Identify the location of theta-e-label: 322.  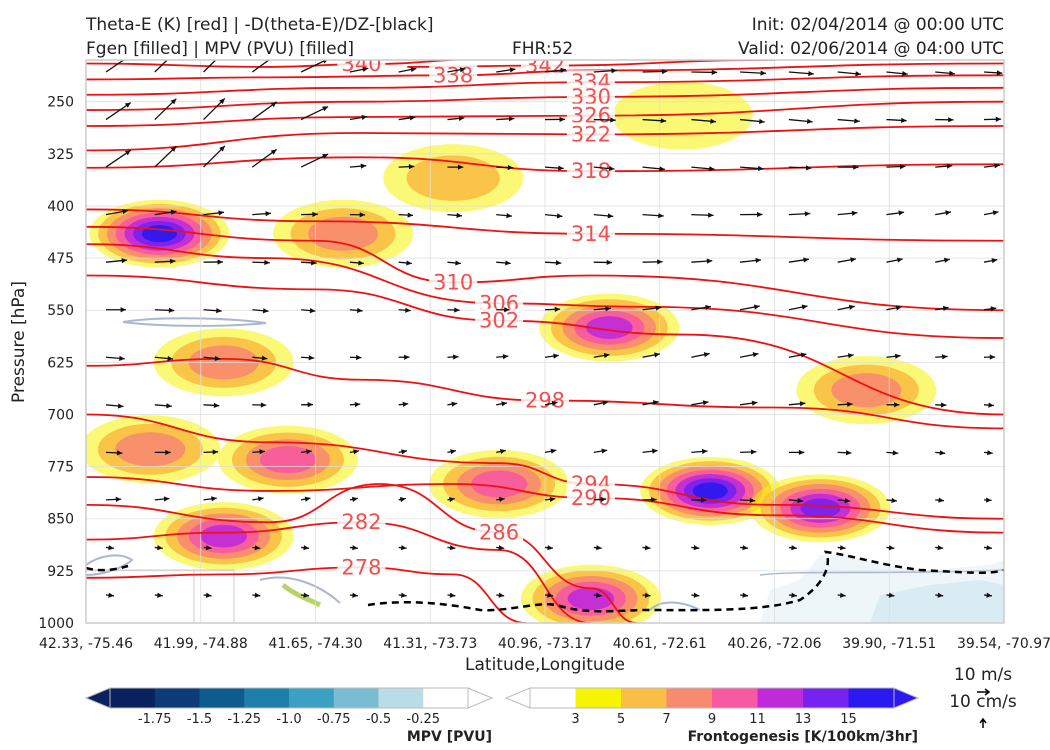
(591, 134).